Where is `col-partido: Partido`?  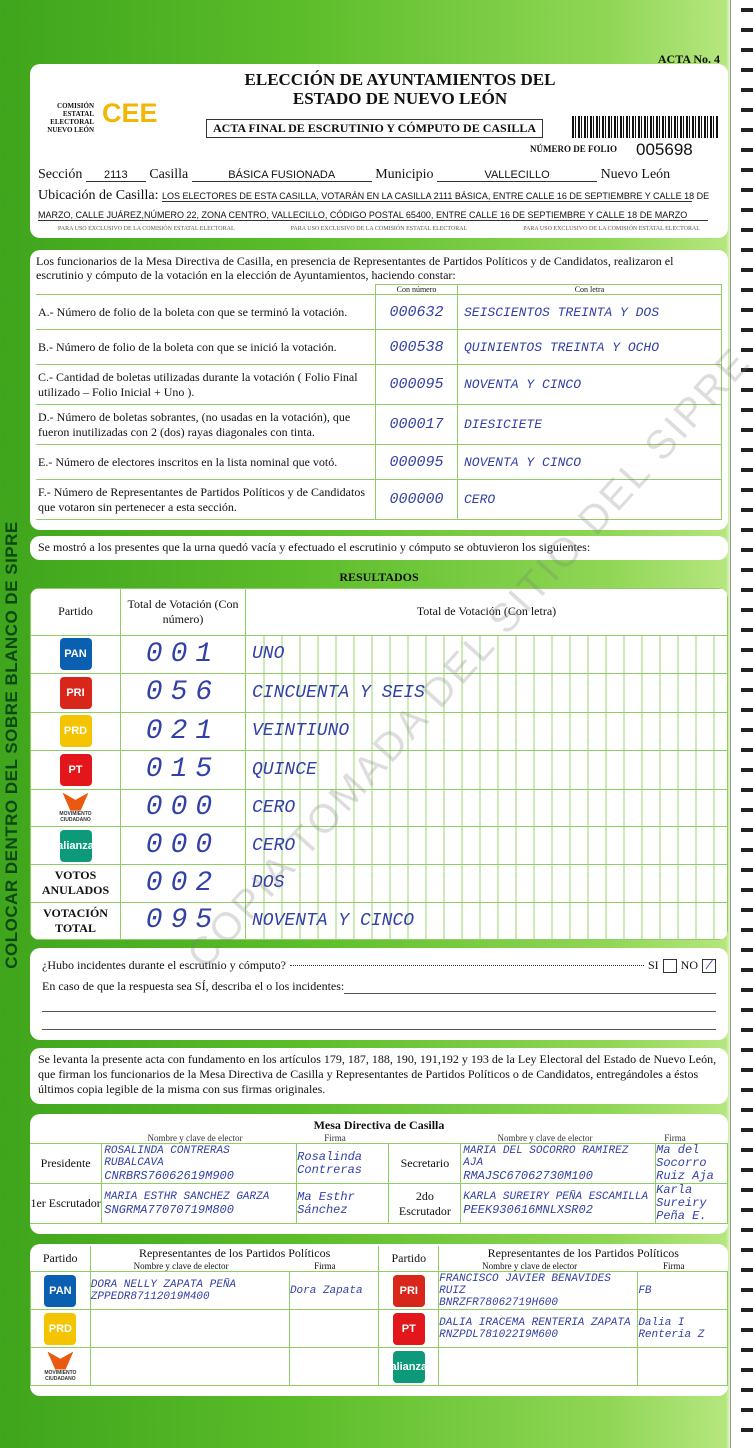 col-partido: Partido is located at coordinates (409, 1259).